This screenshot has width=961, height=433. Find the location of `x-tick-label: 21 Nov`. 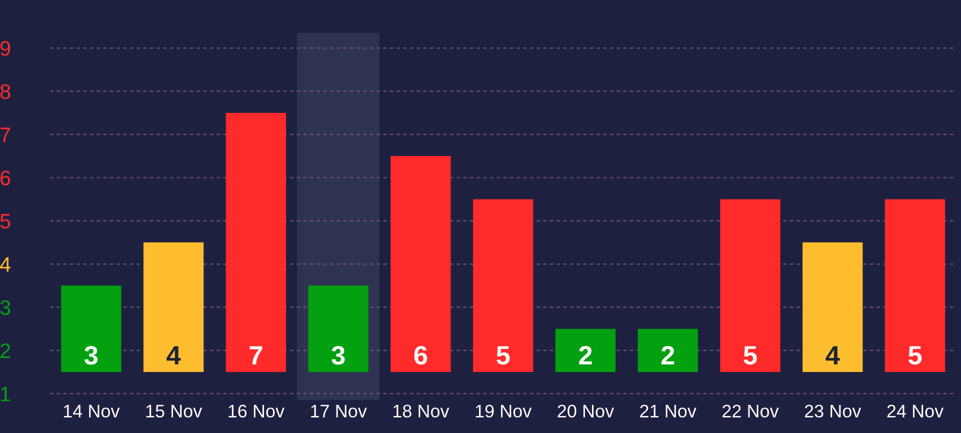

x-tick-label: 21 Nov is located at coordinates (668, 411).